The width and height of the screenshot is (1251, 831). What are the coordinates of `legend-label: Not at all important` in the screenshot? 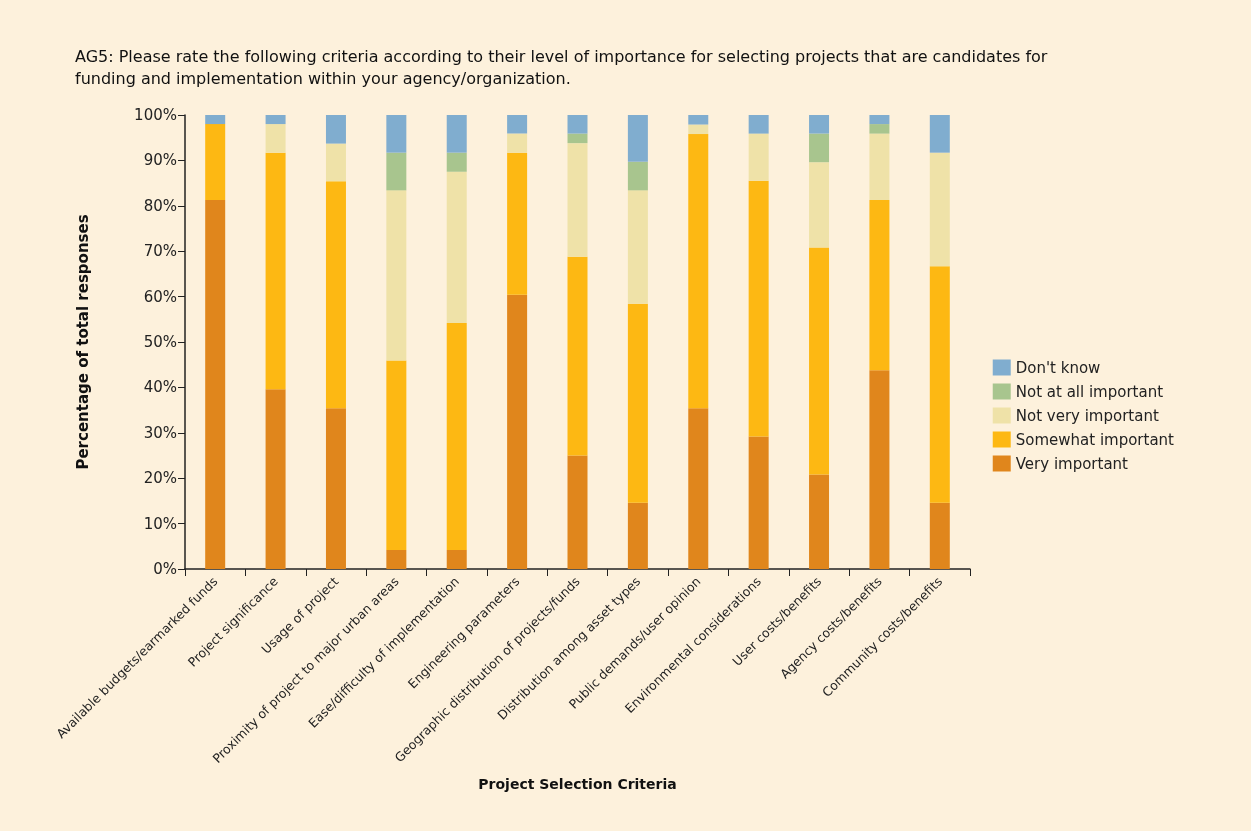 It's located at (1089, 391).